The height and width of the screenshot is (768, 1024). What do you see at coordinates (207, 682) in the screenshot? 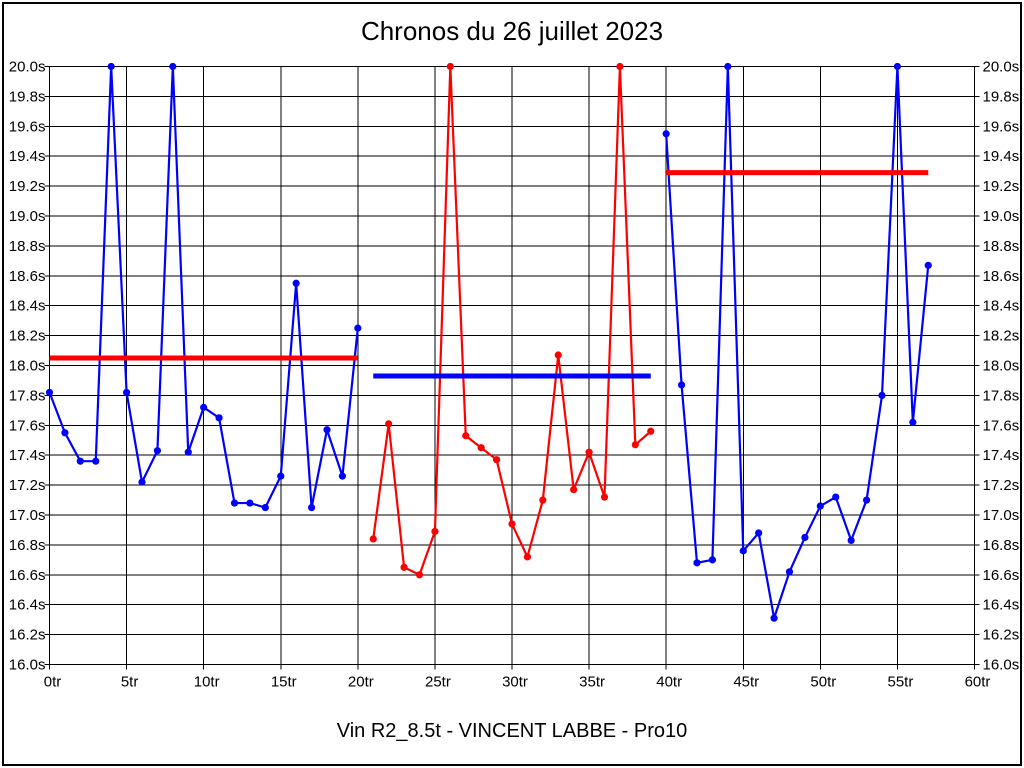
I see `x-tick-label: 10tr` at bounding box center [207, 682].